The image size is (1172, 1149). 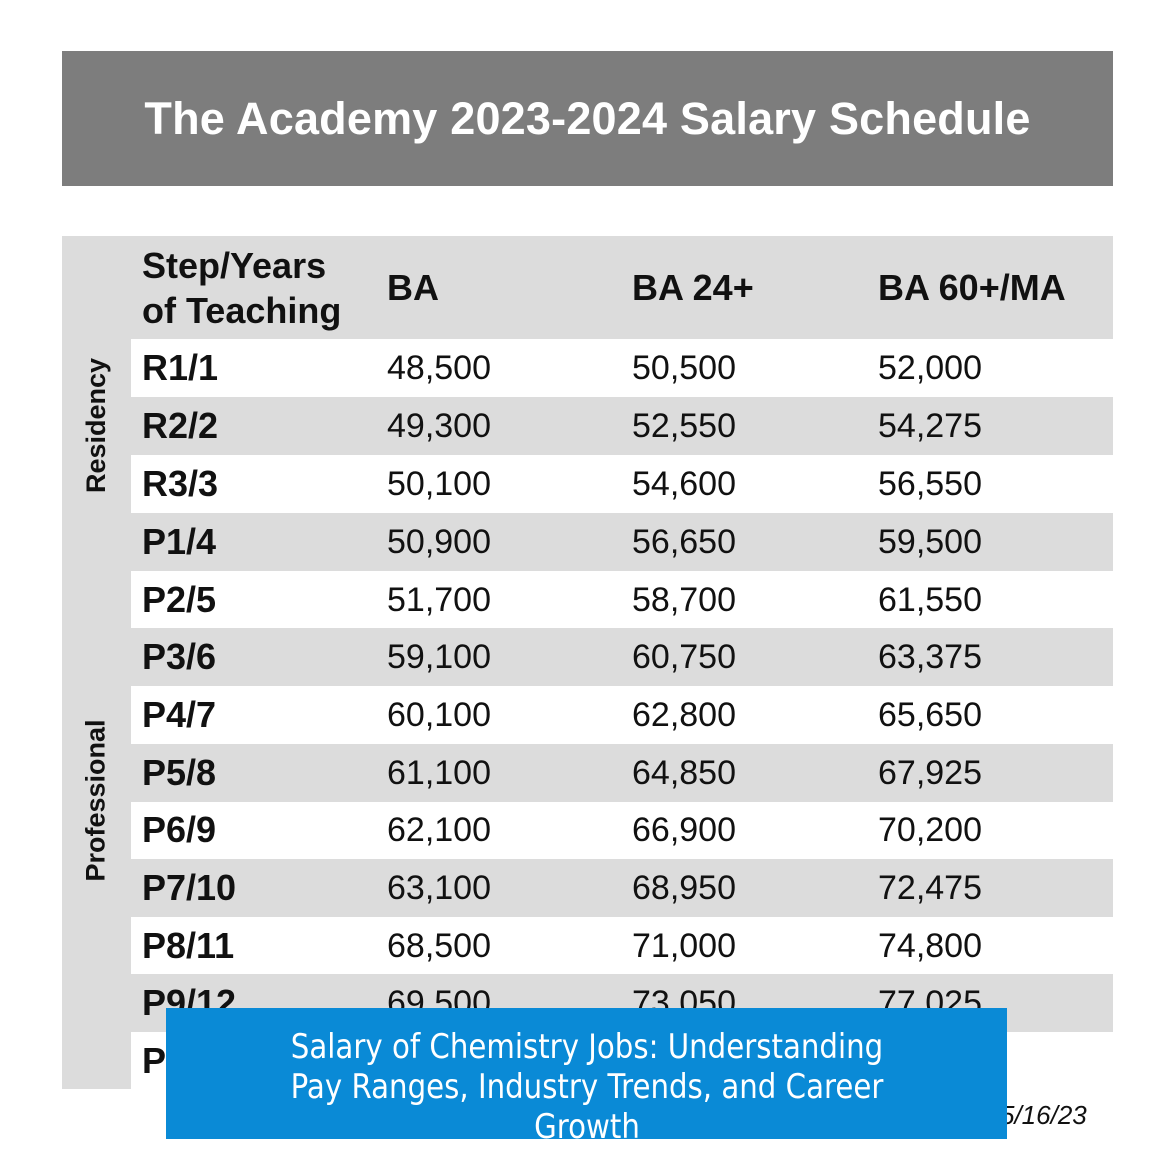 I want to click on table-row: P3/6 59,100 60,750 63,375, so click(x=622, y=657).